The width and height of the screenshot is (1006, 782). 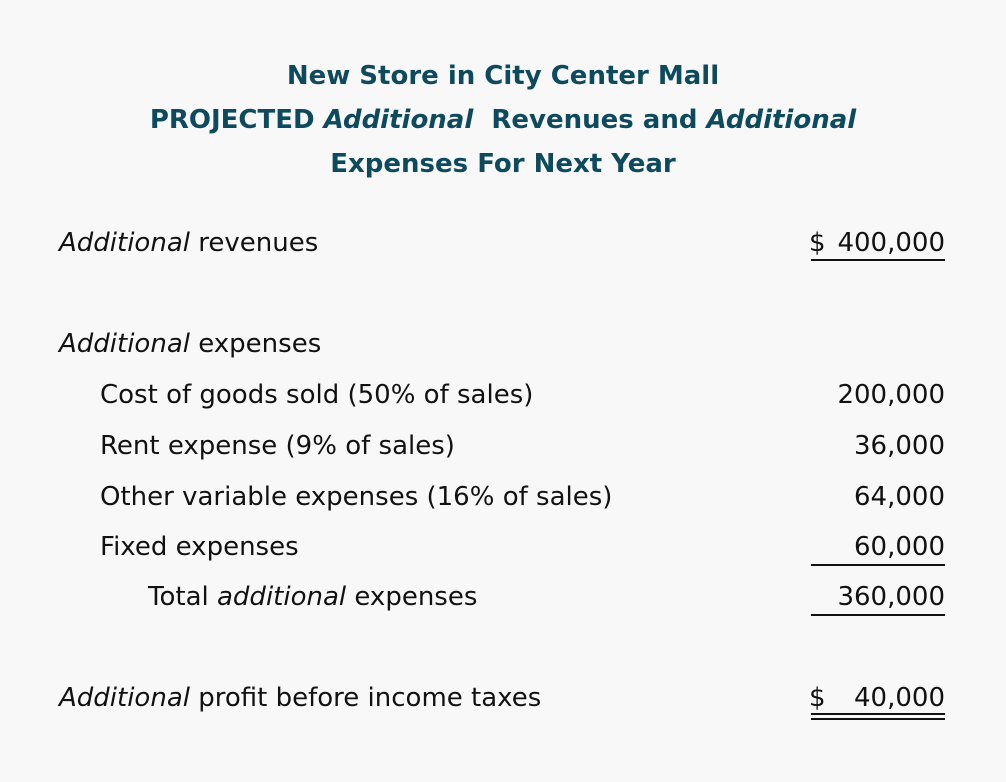 I want to click on expense-amount-other-variable: 64,000, so click(x=899, y=497).